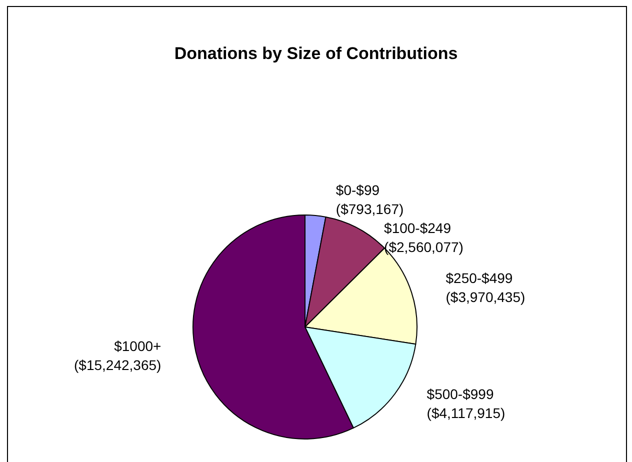 This screenshot has width=632, height=462. Describe the element at coordinates (424, 247) in the screenshot. I see `data-label: ($2,560,077)` at that location.